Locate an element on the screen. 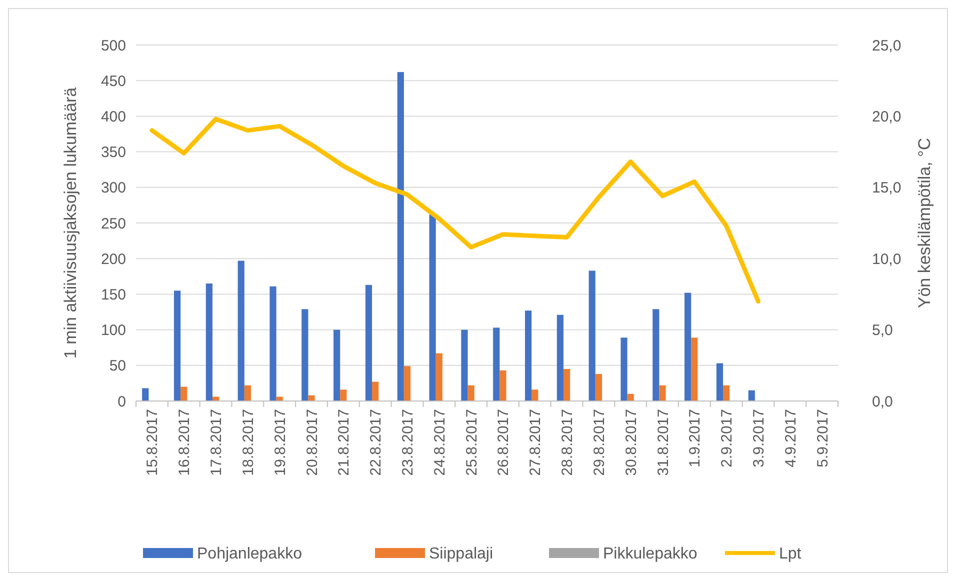 The height and width of the screenshot is (579, 957). y-tick-label: 450 is located at coordinates (113, 81).